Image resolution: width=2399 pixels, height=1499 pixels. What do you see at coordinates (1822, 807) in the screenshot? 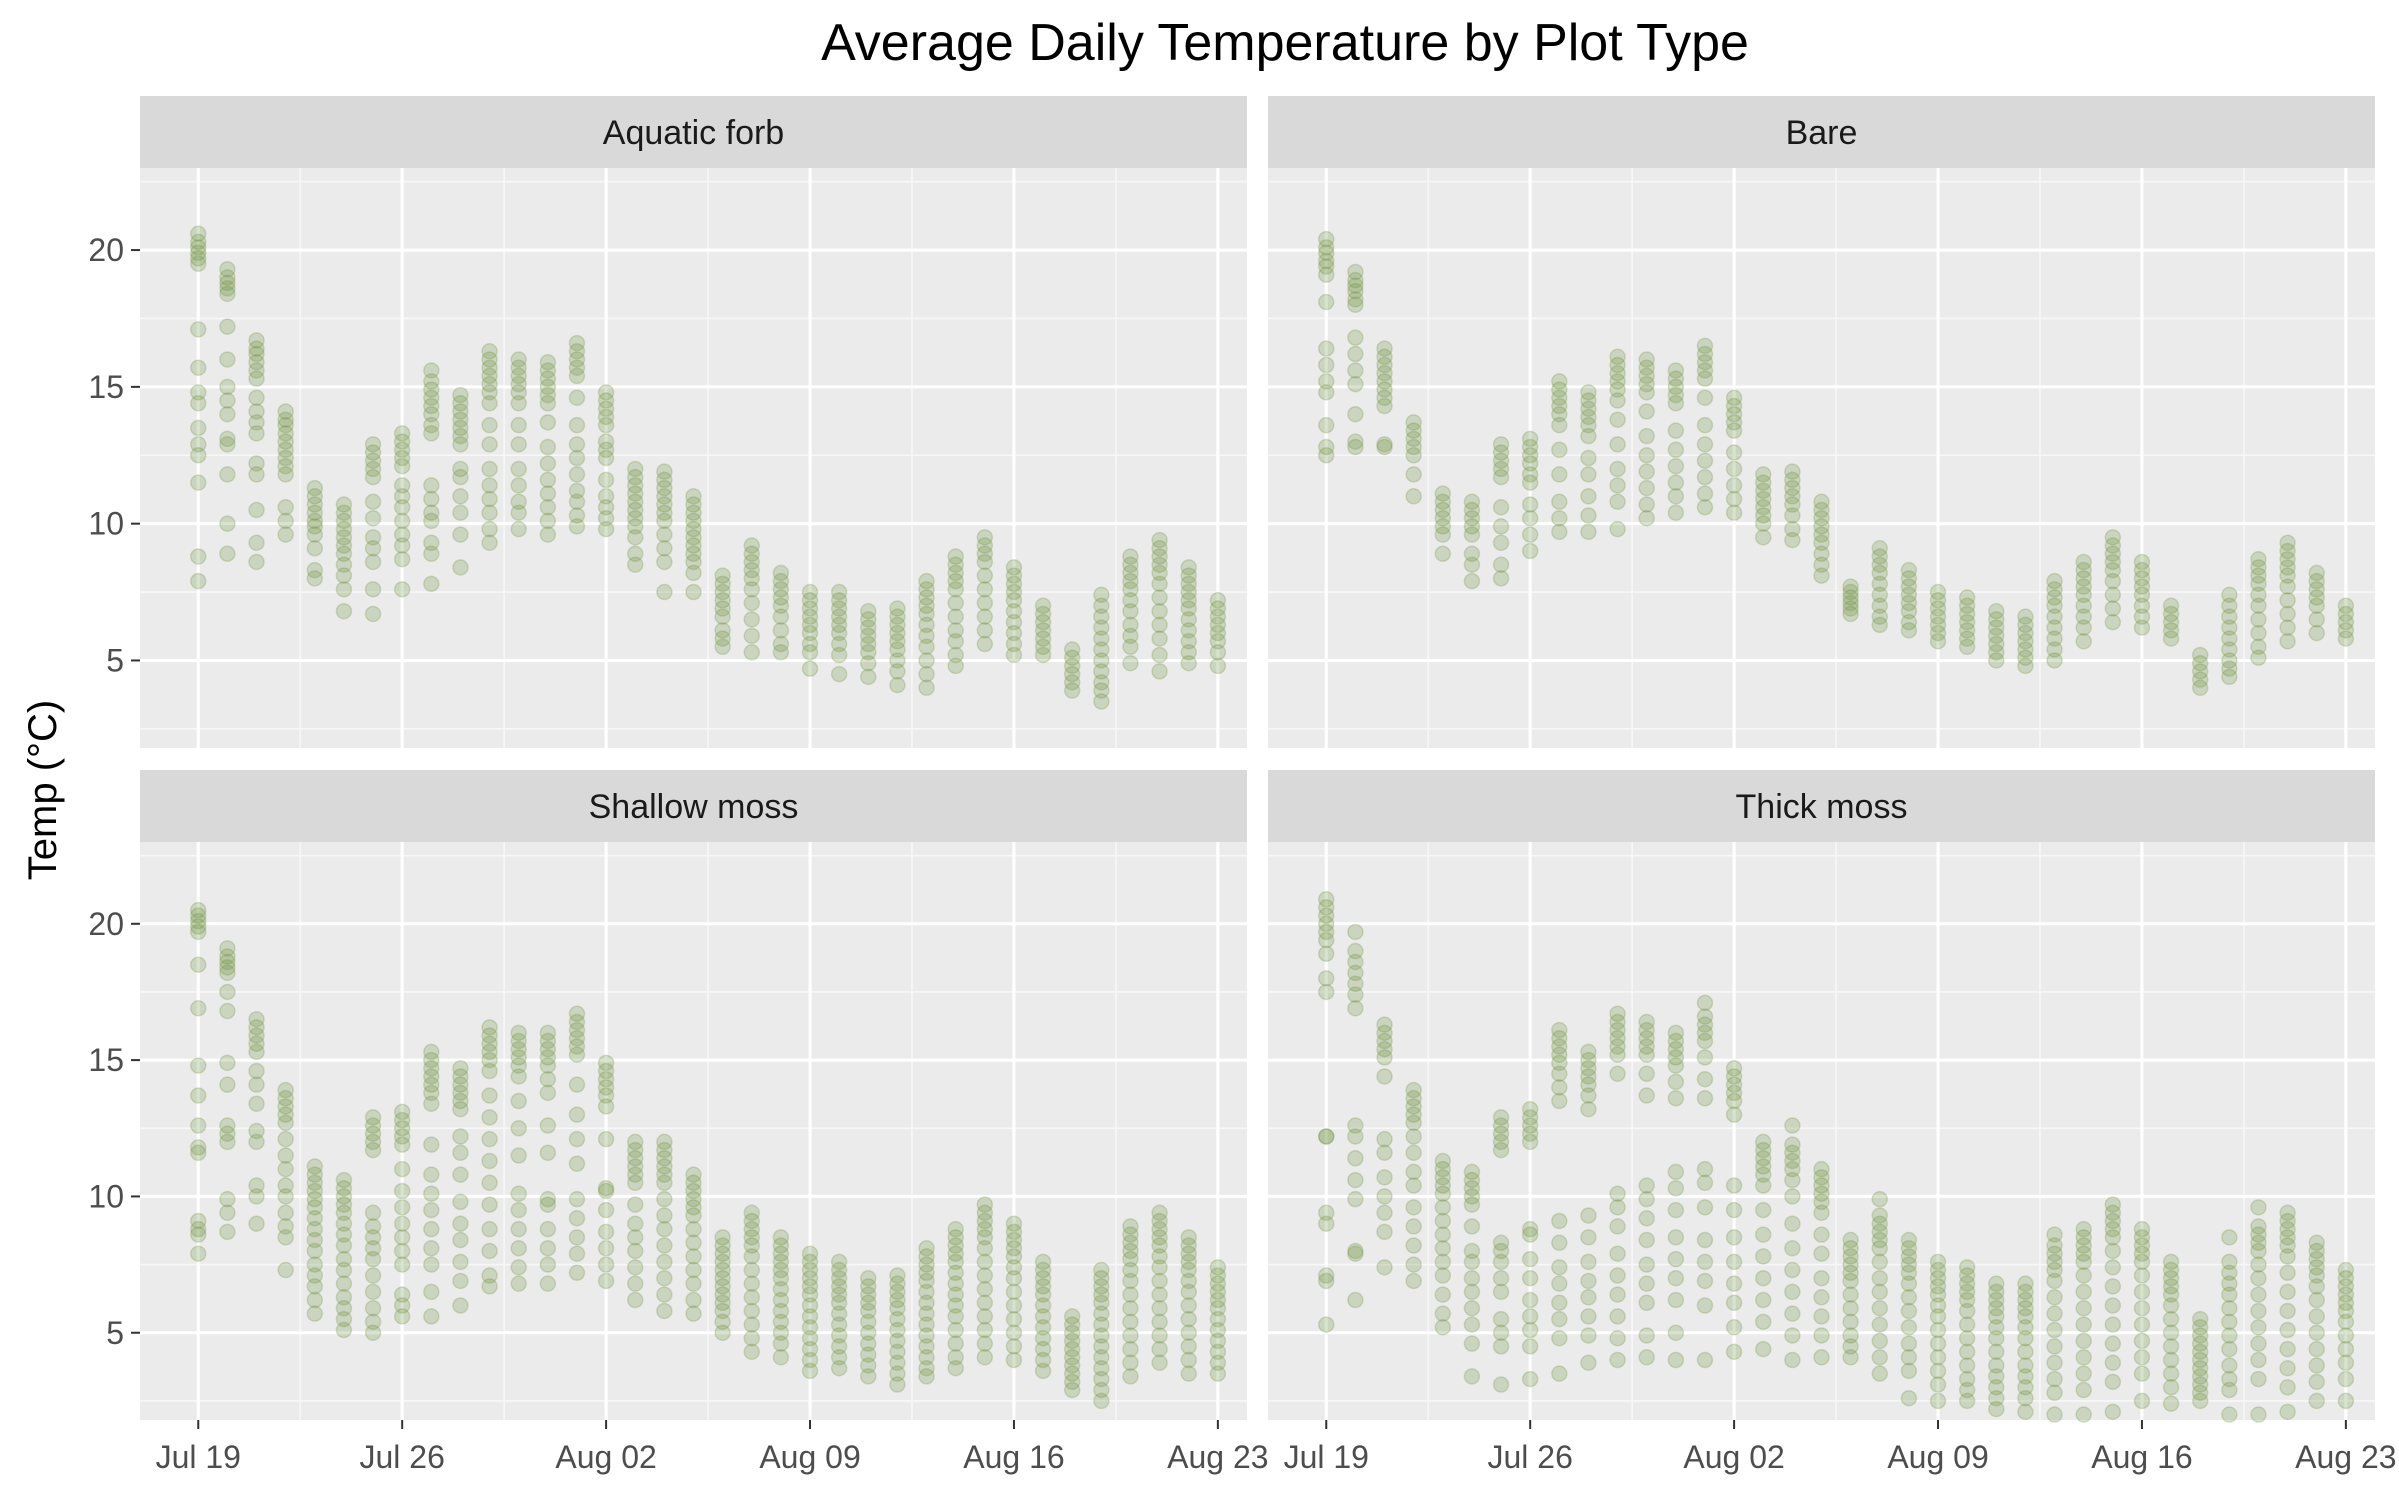
I see `facet-strip-label: Thick moss` at bounding box center [1822, 807].